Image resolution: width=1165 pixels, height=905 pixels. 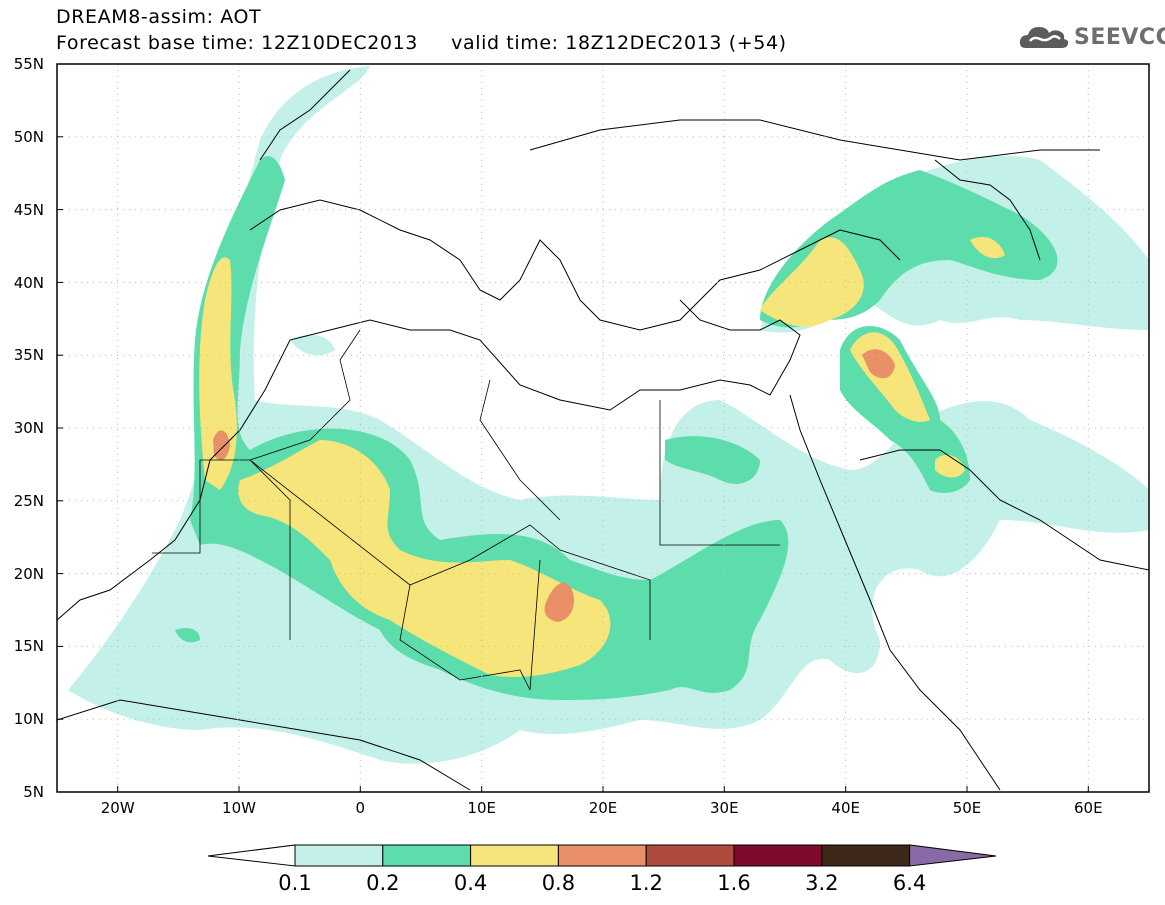 I want to click on y-tick-label: 10N, so click(x=29, y=719).